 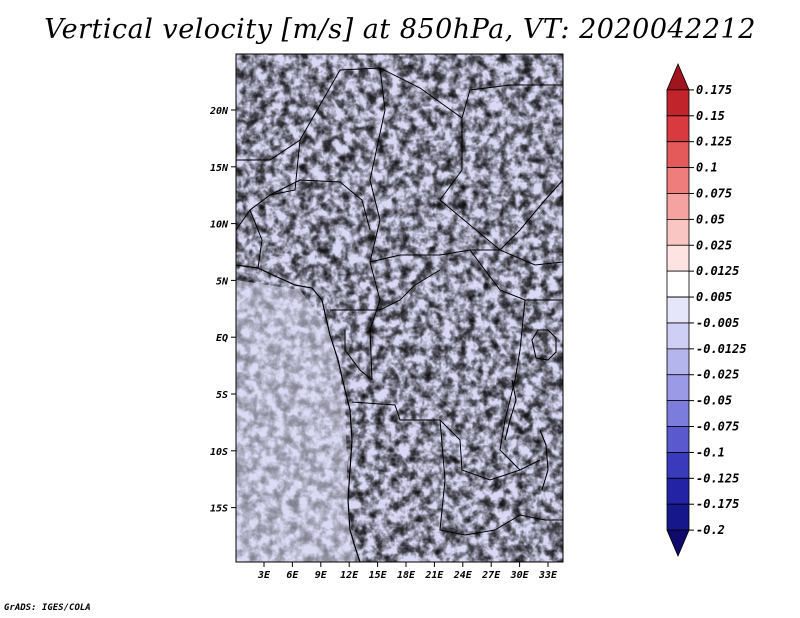 What do you see at coordinates (717, 323) in the screenshot?
I see `colorbar-level-label: -0.005` at bounding box center [717, 323].